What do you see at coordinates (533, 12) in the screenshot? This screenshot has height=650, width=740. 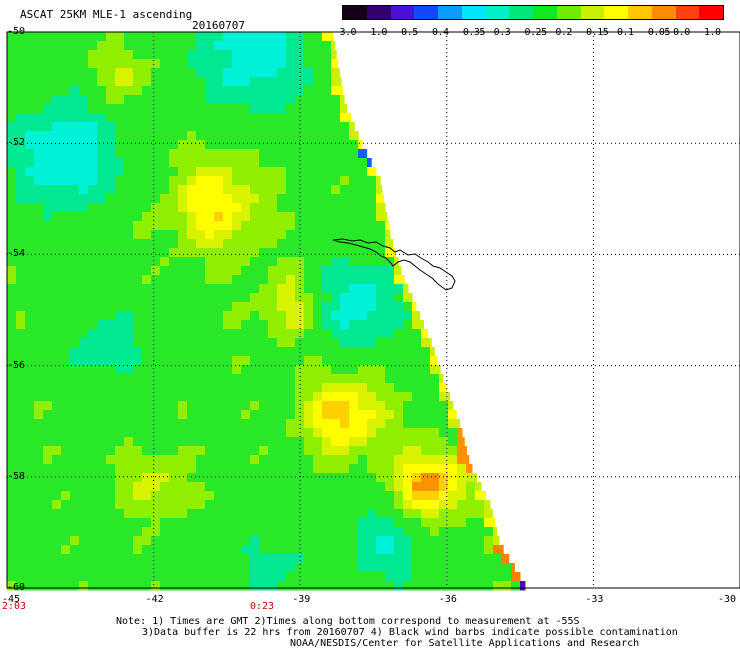 I see `colorbar` at bounding box center [533, 12].